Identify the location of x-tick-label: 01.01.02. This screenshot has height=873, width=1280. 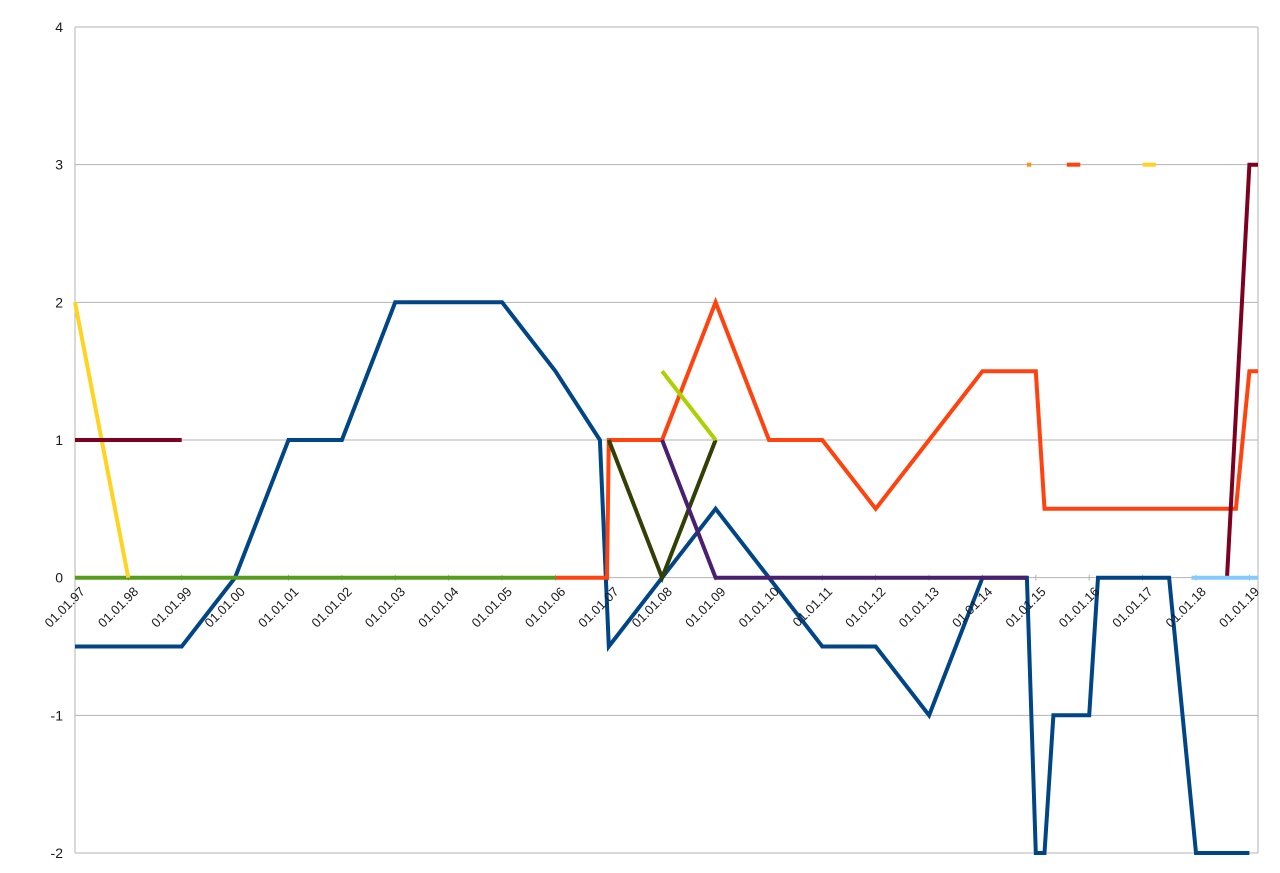
(331, 607).